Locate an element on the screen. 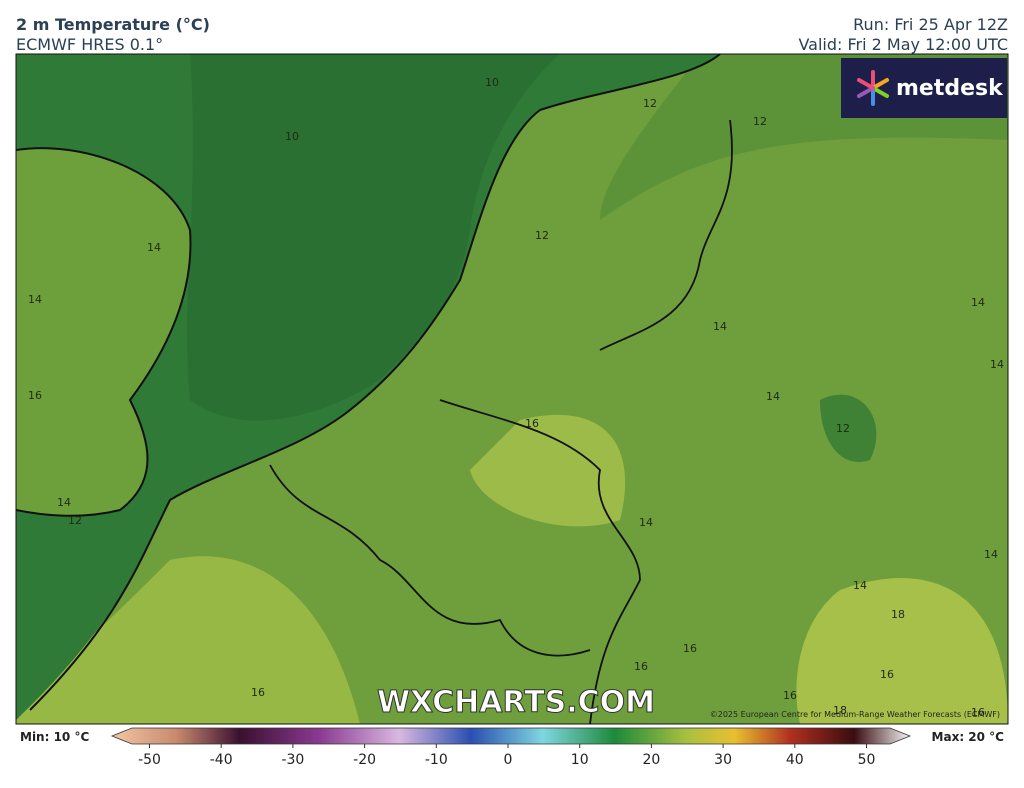 This screenshot has height=788, width=1024. colorbar-tick-label: 10 is located at coordinates (580, 760).